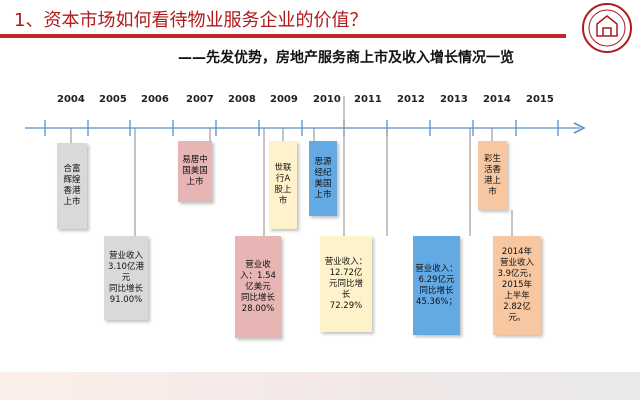 This screenshot has height=400, width=640. I want to click on event-hefu-listing: 合富 辉煌 香港 上市, so click(72, 186).